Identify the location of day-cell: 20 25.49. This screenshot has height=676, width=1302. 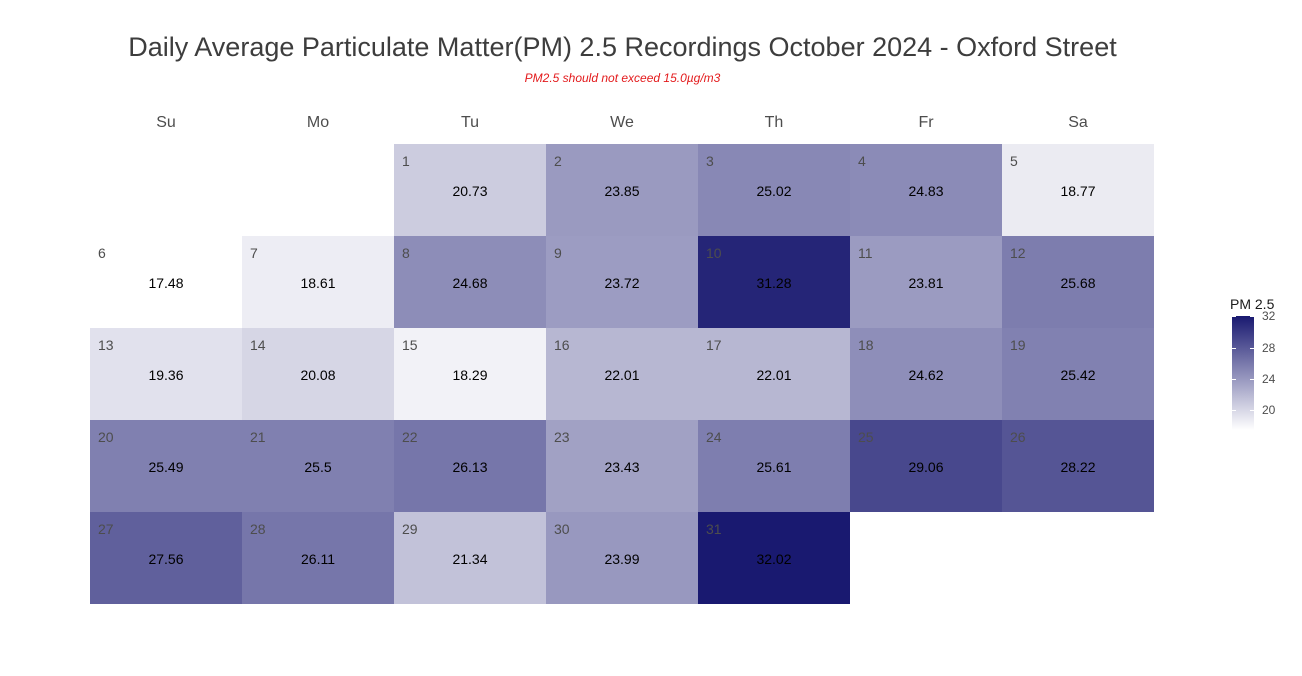
(166, 466).